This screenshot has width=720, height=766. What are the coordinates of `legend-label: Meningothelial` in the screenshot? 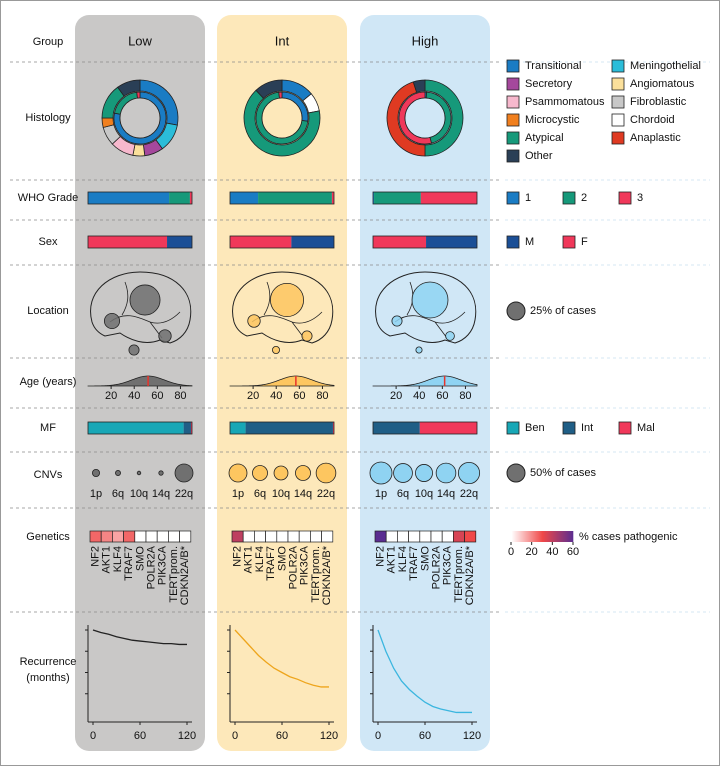 It's located at (665, 66).